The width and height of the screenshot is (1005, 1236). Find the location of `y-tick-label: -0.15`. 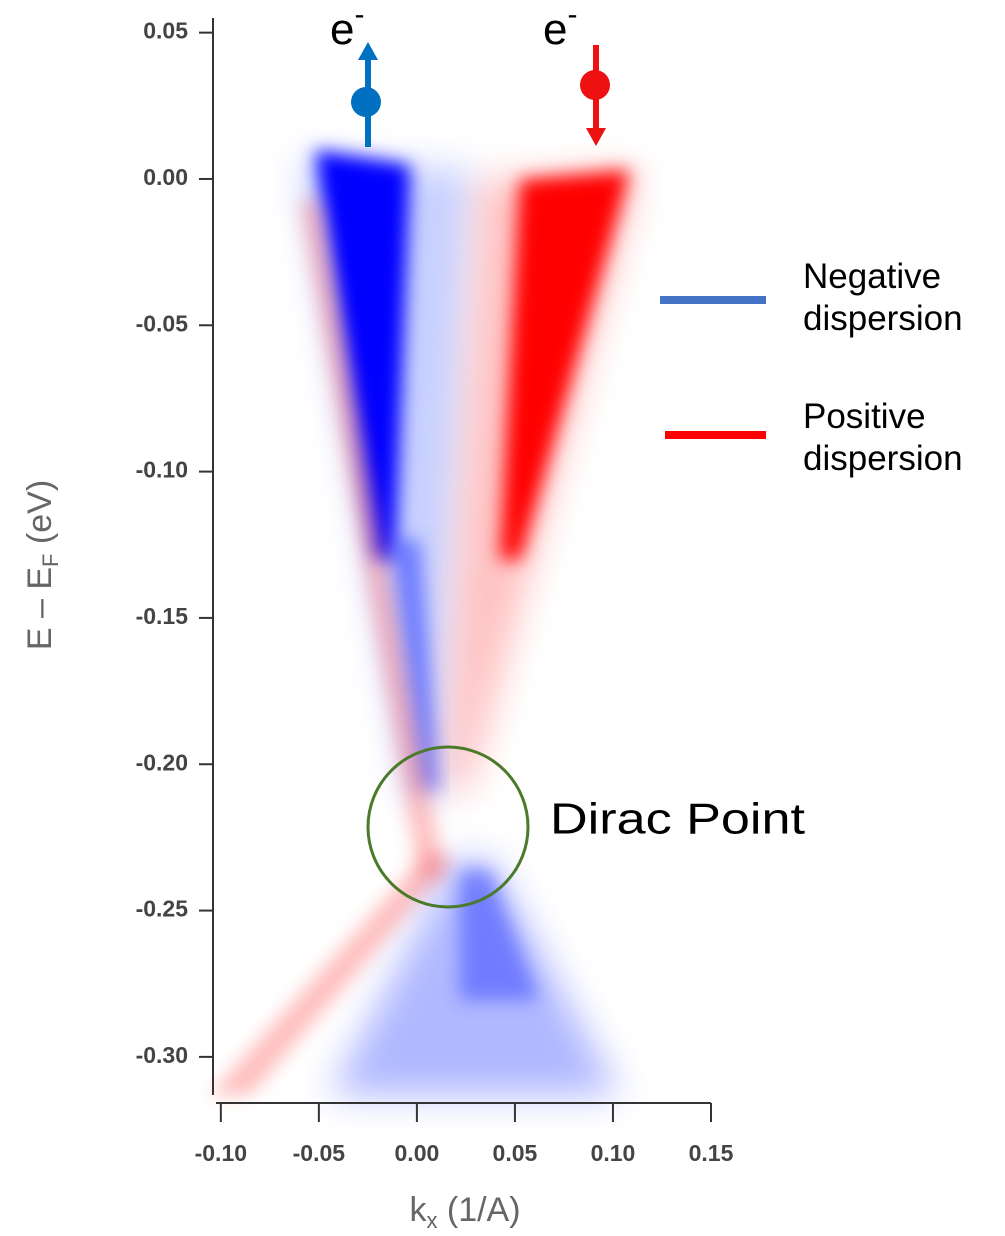

y-tick-label: -0.15 is located at coordinates (162, 616).